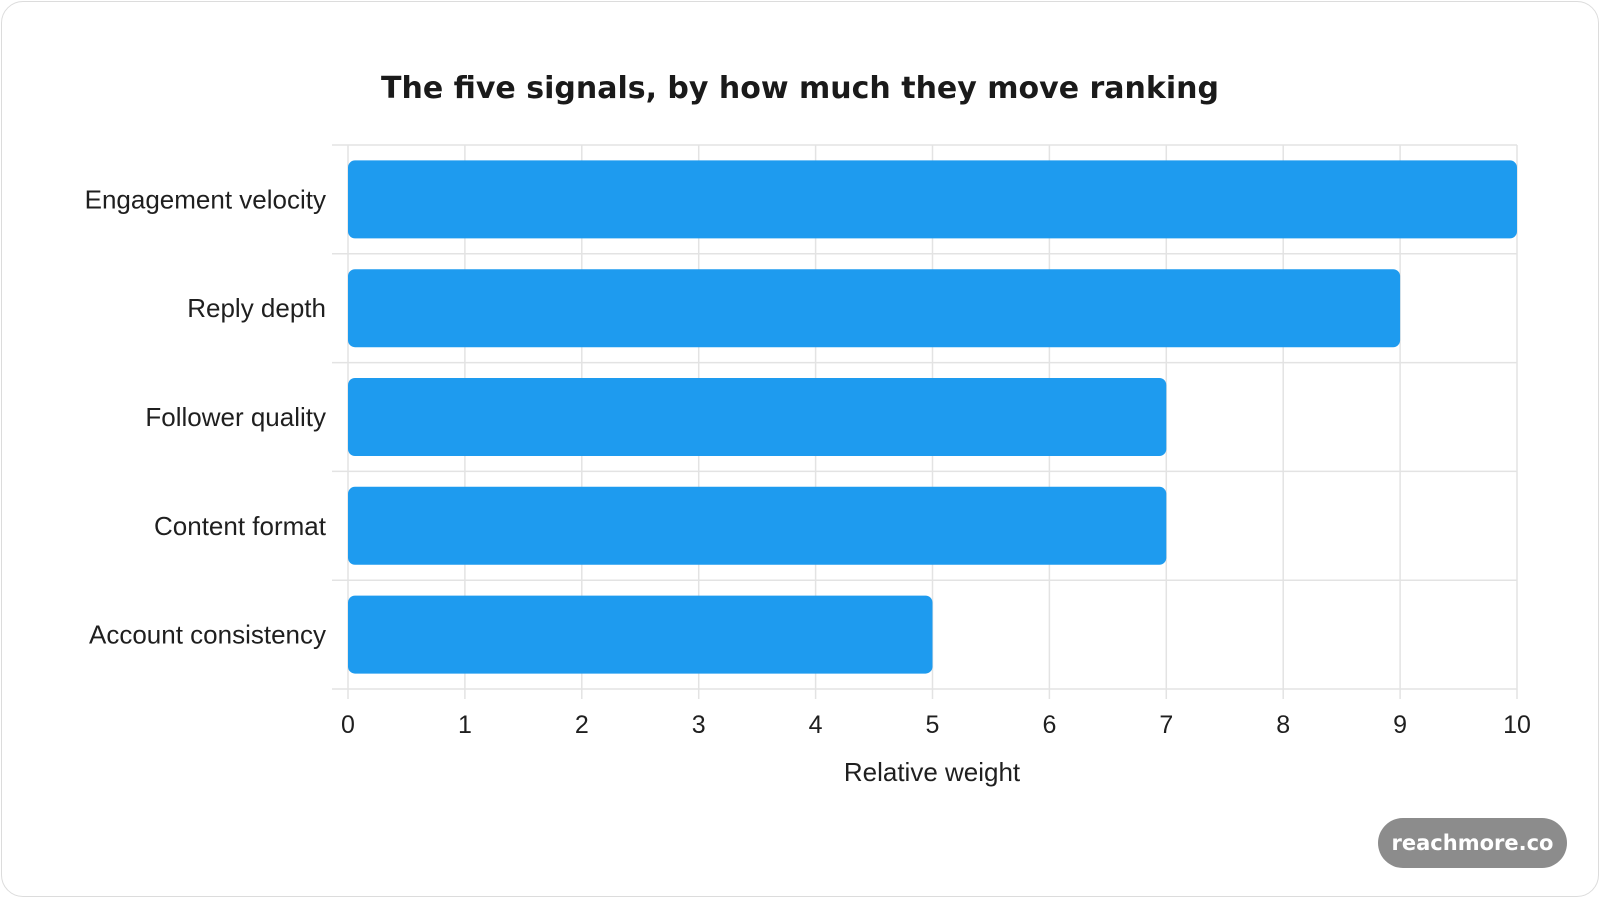 The height and width of the screenshot is (898, 1600). Describe the element at coordinates (235, 417) in the screenshot. I see `category-label: Follower quality` at that location.